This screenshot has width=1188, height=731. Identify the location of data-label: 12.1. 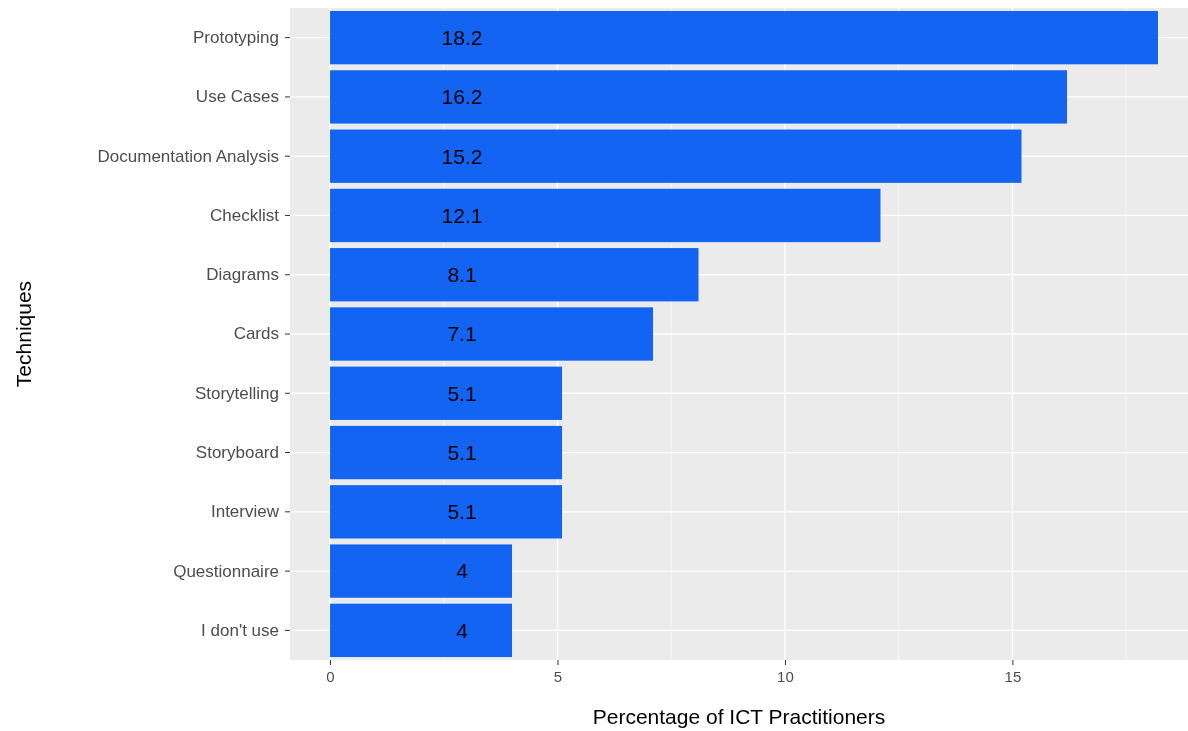
(462, 215).